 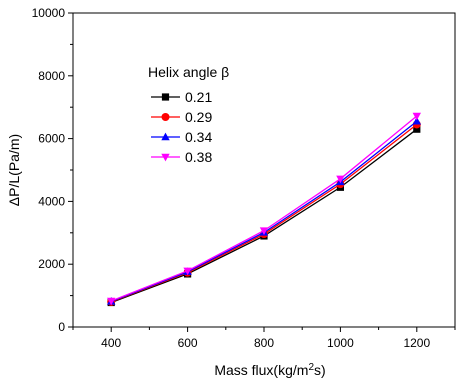 I want to click on x-tick-label: 1200, so click(x=416, y=343).